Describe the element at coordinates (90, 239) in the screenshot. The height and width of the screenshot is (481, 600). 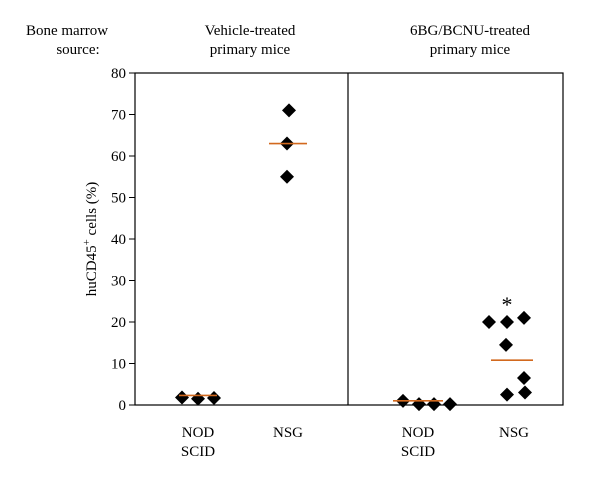
I see `y-axis-label: huCD45+ cells (%)` at that location.